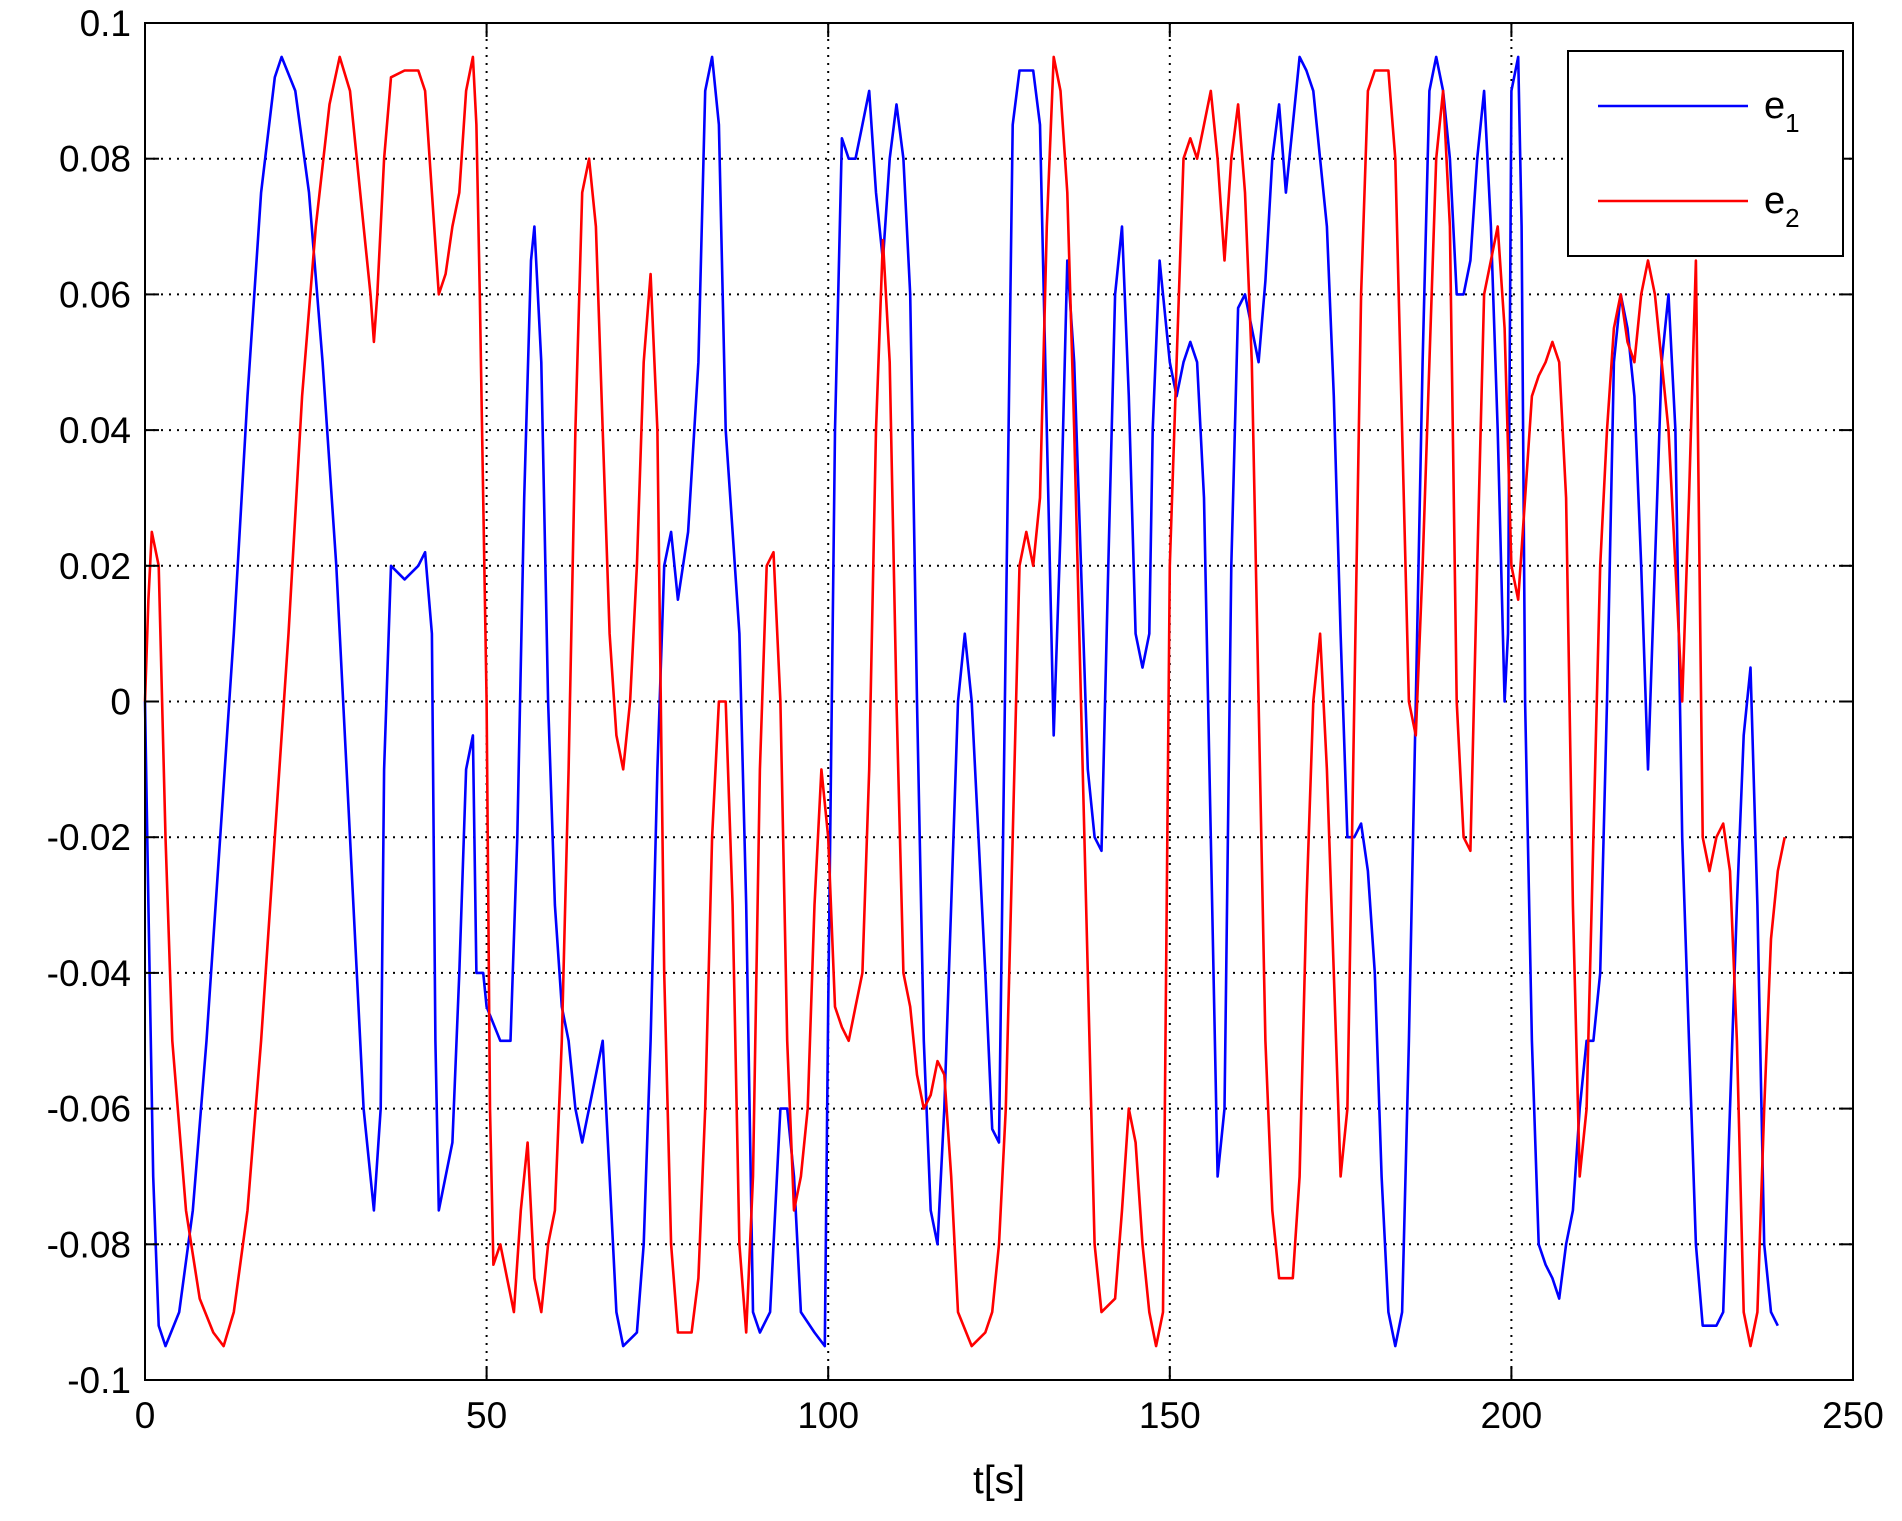 The height and width of the screenshot is (1521, 1902). Describe the element at coordinates (95, 430) in the screenshot. I see `y-tick-label: 0.04` at that location.